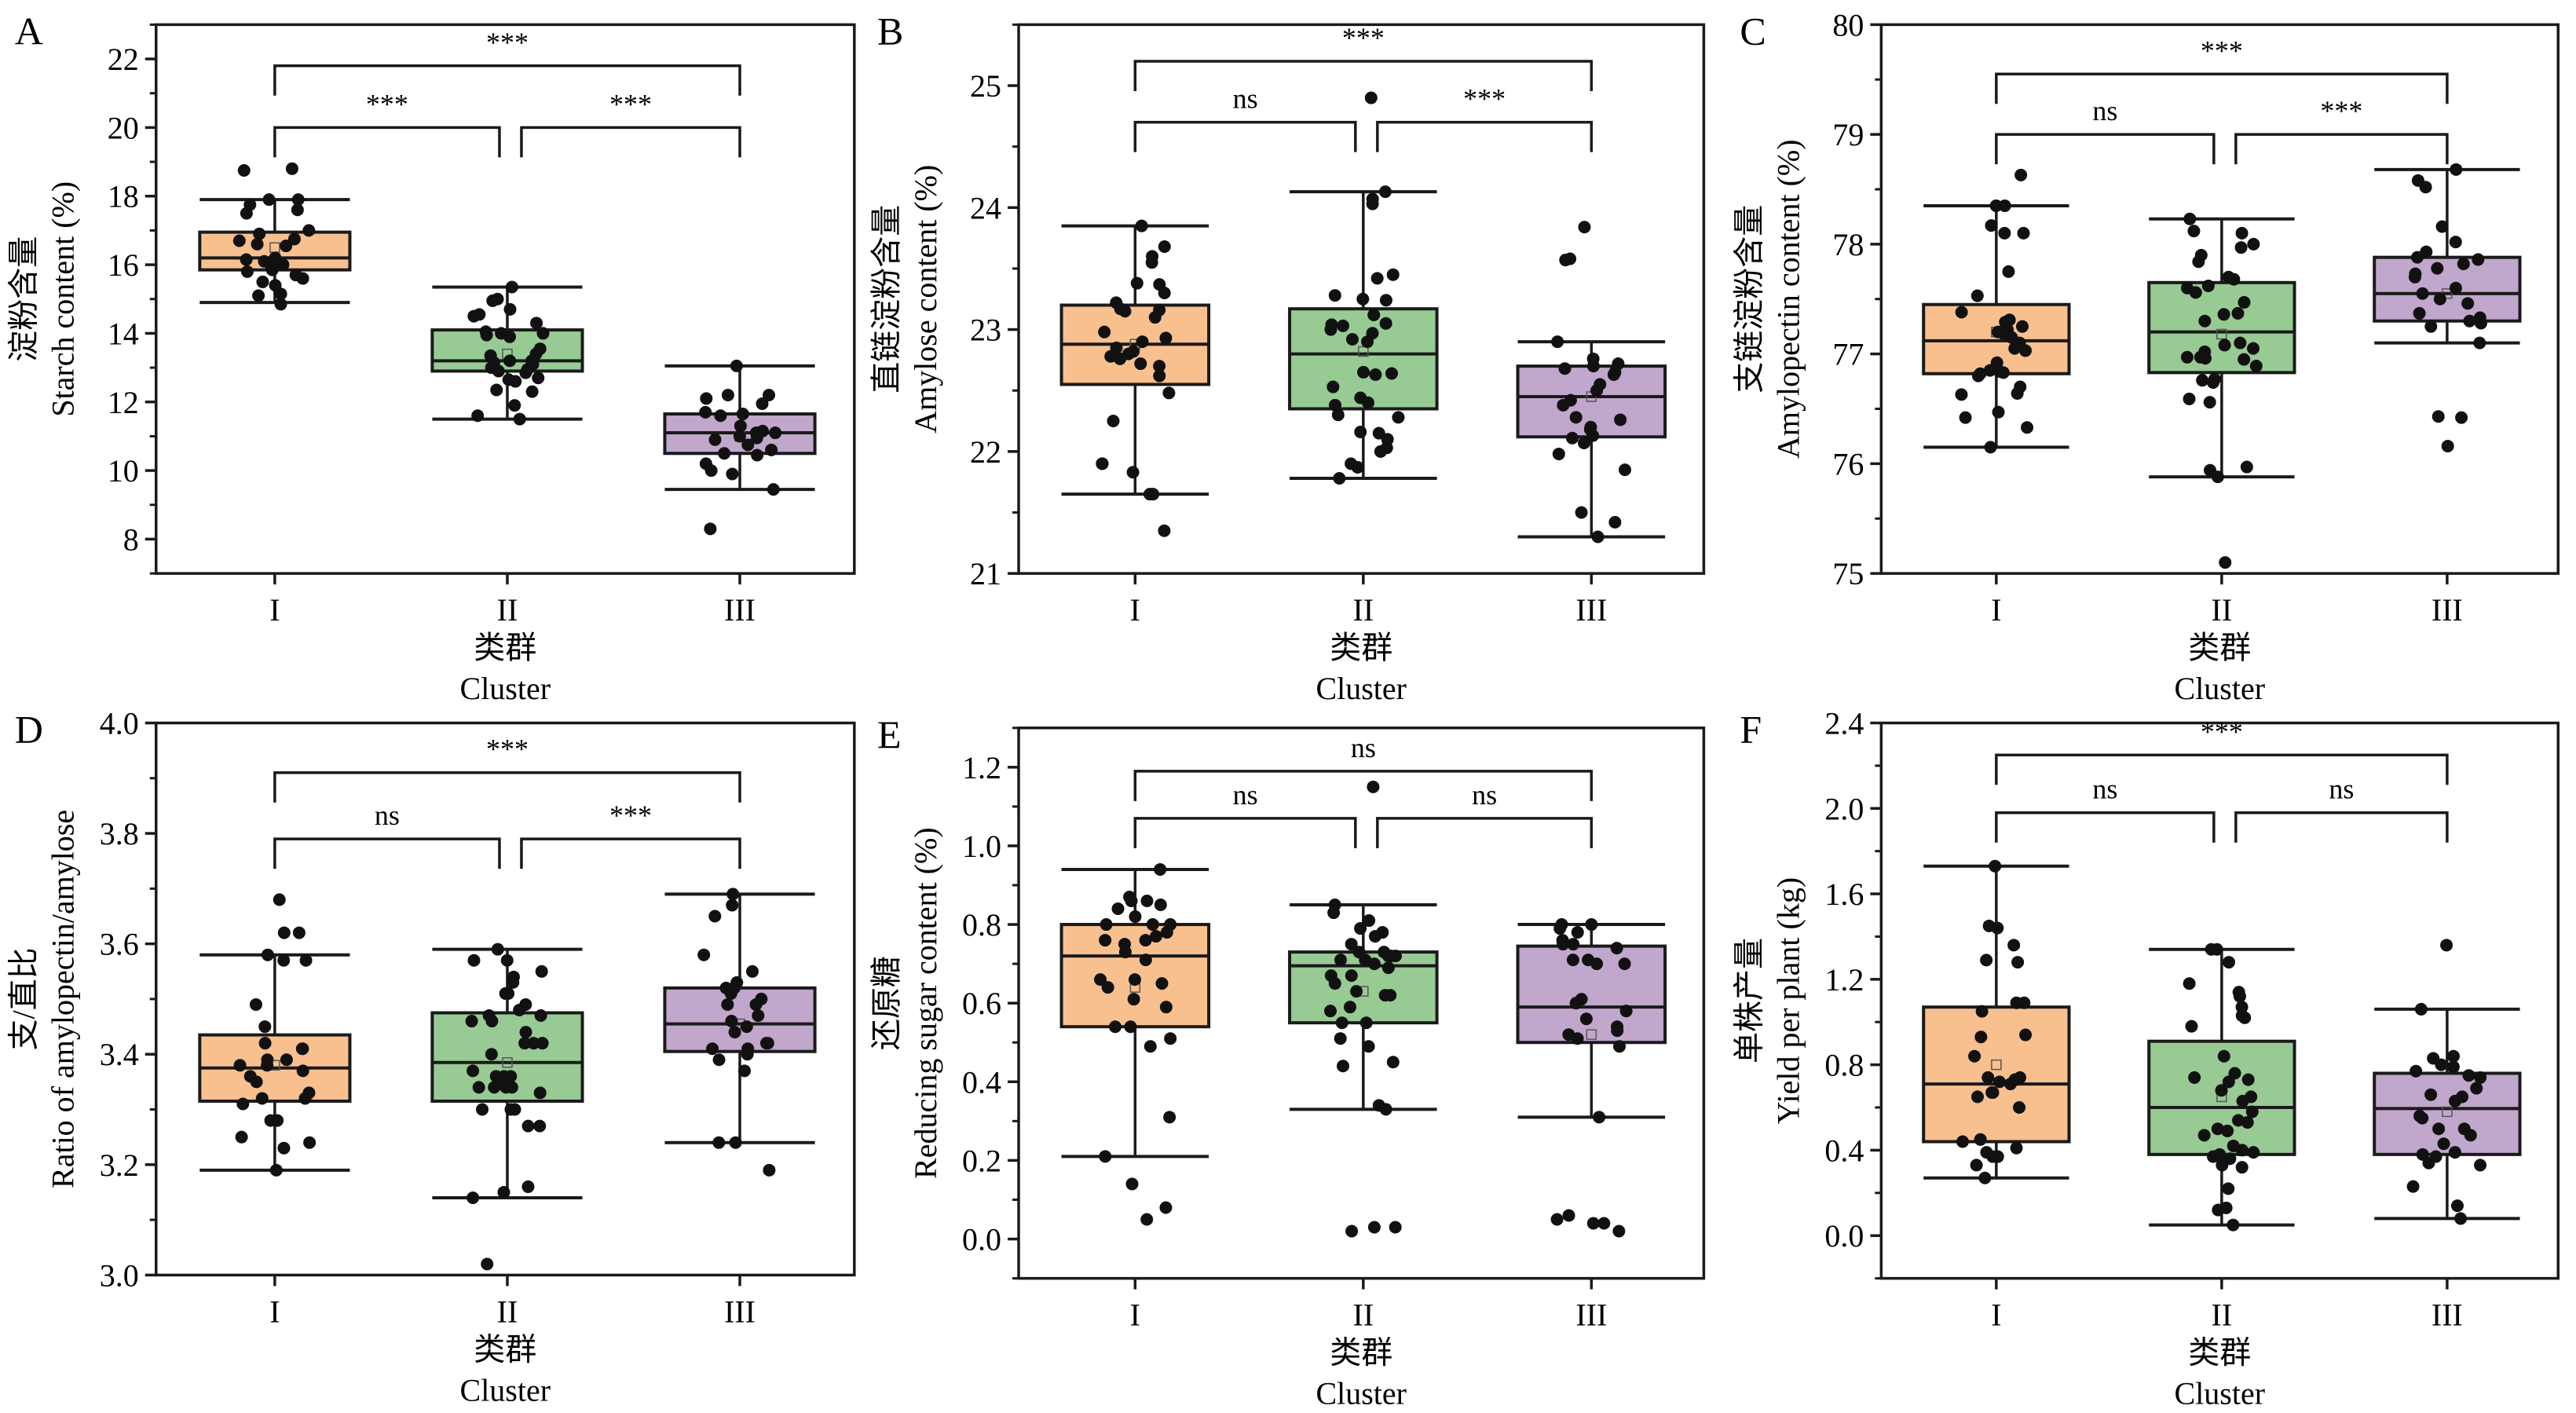 The image size is (2576, 1413). What do you see at coordinates (1848, 355) in the screenshot?
I see `y-tick-label: 77` at bounding box center [1848, 355].